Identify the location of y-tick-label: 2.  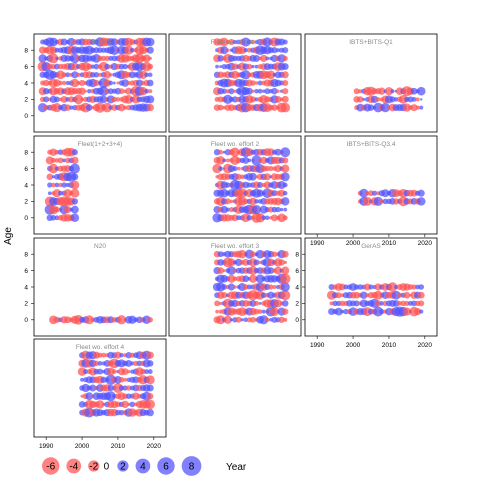
(26, 304).